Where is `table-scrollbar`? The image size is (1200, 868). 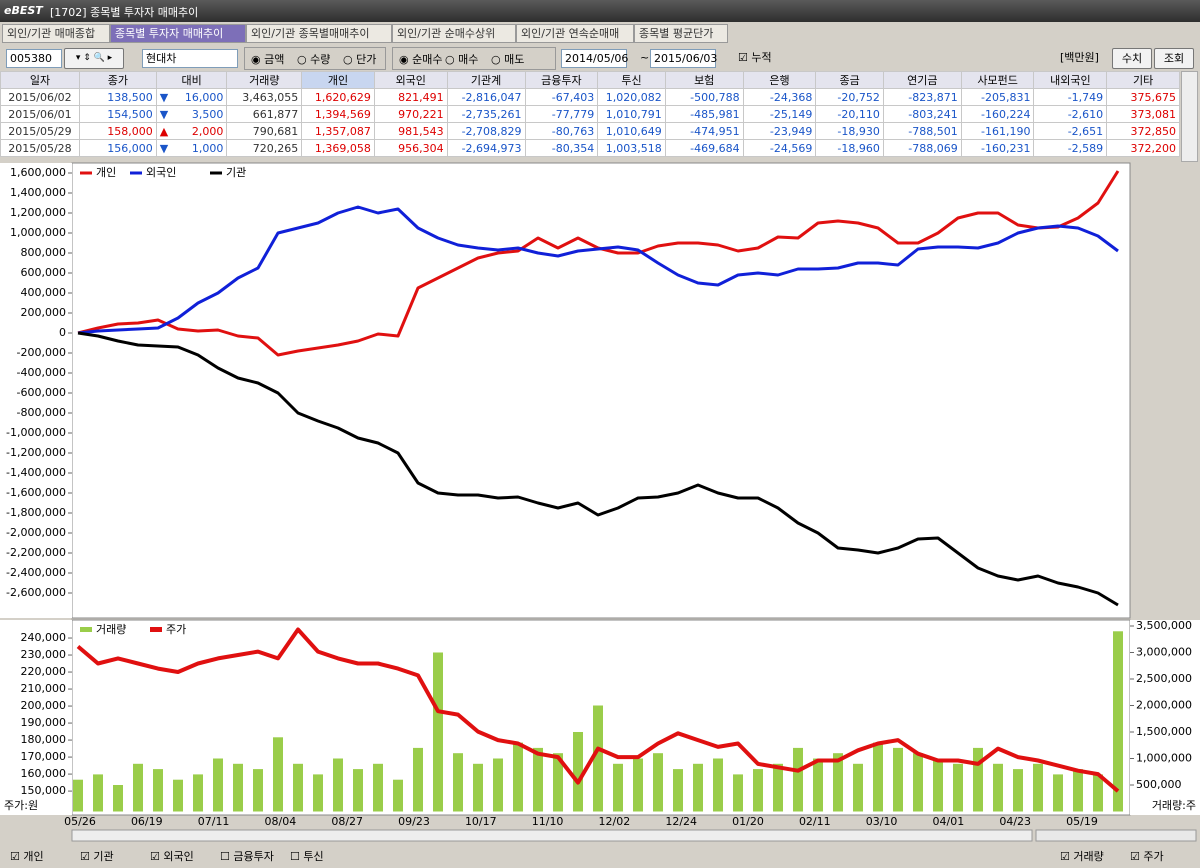 table-scrollbar is located at coordinates (1189, 116).